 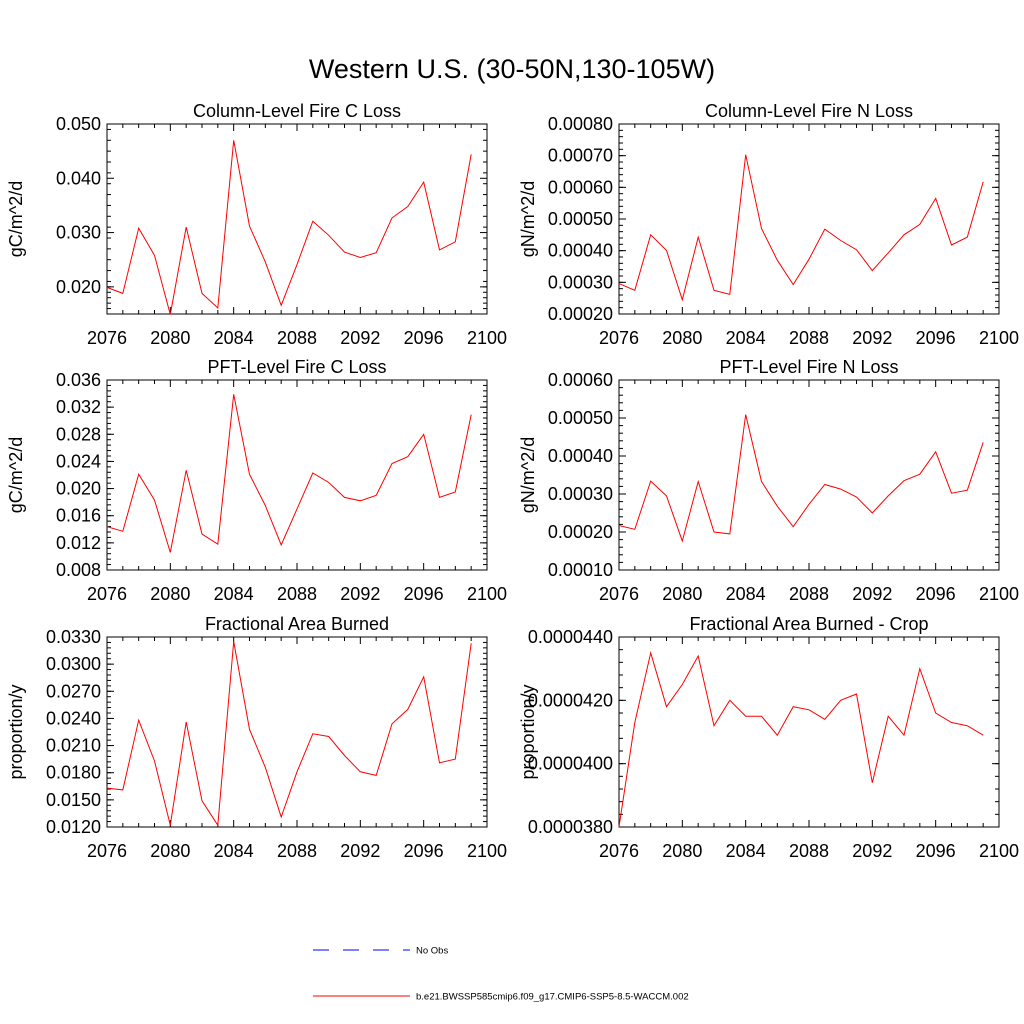 What do you see at coordinates (78, 233) in the screenshot?
I see `y-tick-label: 0.030` at bounding box center [78, 233].